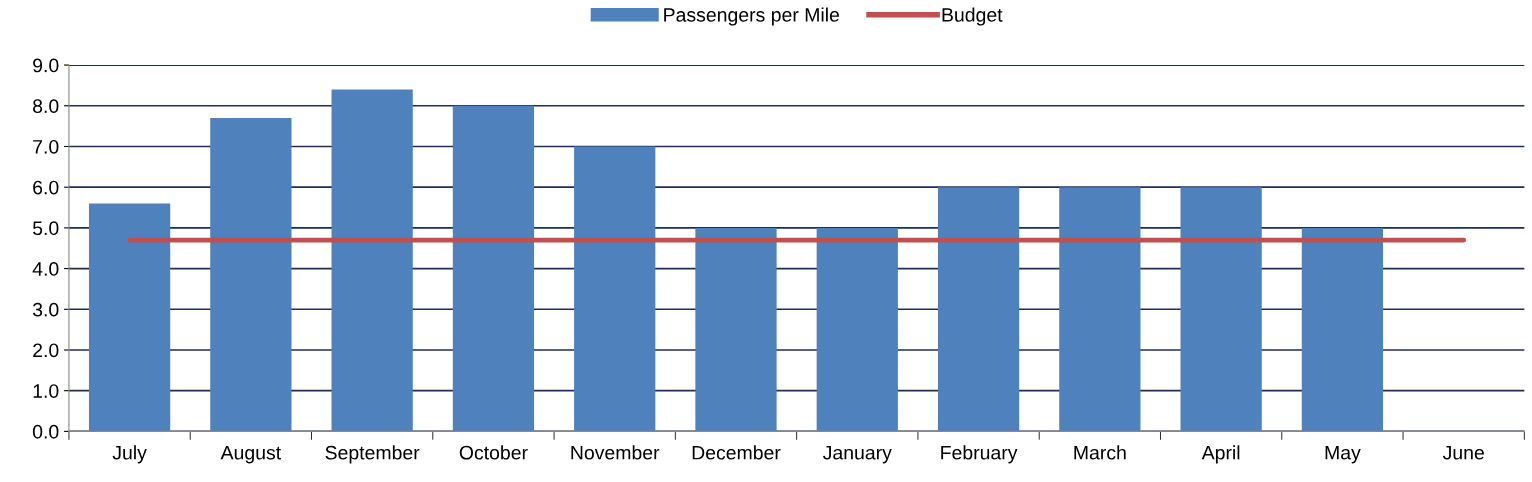  What do you see at coordinates (1343, 454) in the screenshot?
I see `x-tick-label: May` at bounding box center [1343, 454].